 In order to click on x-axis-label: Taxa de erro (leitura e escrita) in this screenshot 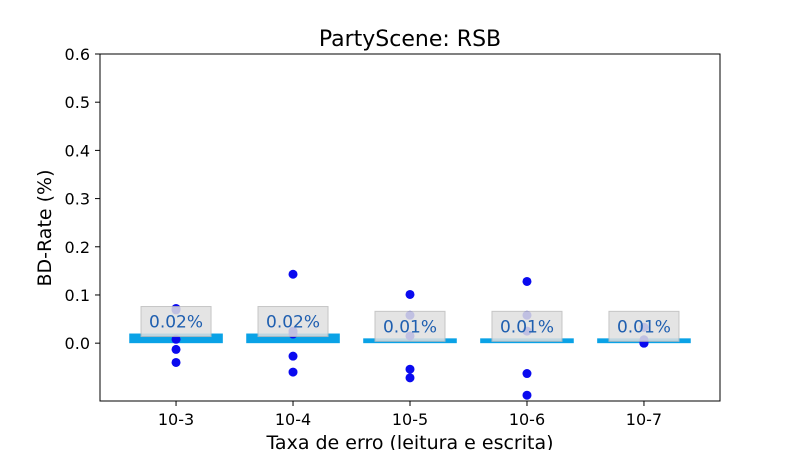, I will do `click(409, 441)`.